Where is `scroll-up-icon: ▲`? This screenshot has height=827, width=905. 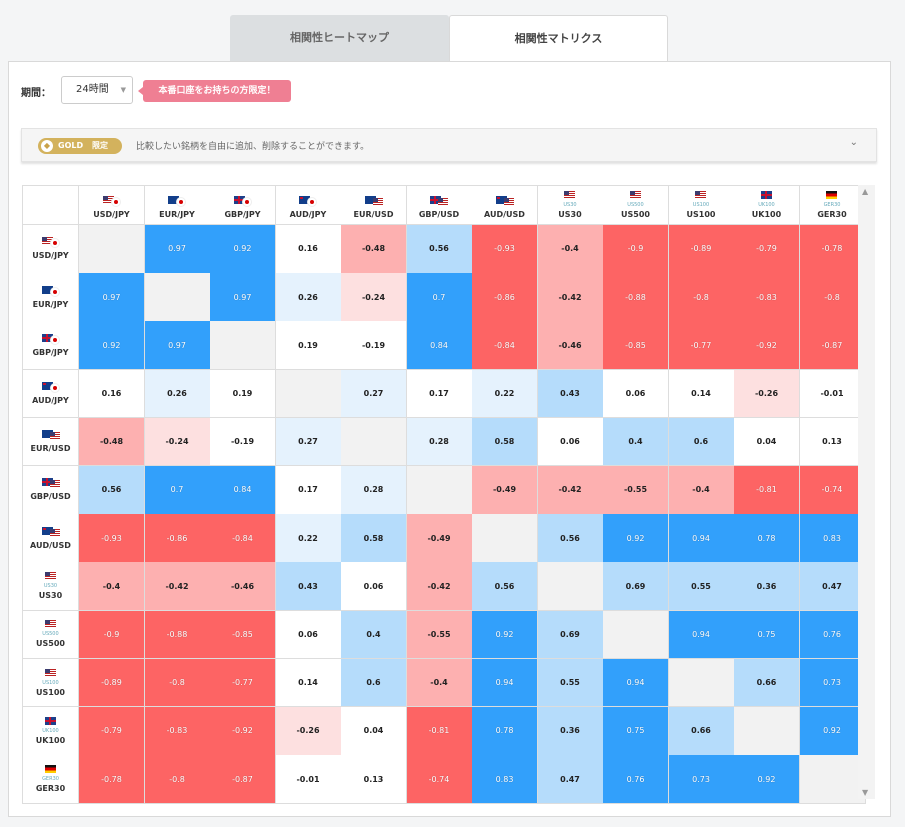 scroll-up-icon: ▲ is located at coordinates (865, 191).